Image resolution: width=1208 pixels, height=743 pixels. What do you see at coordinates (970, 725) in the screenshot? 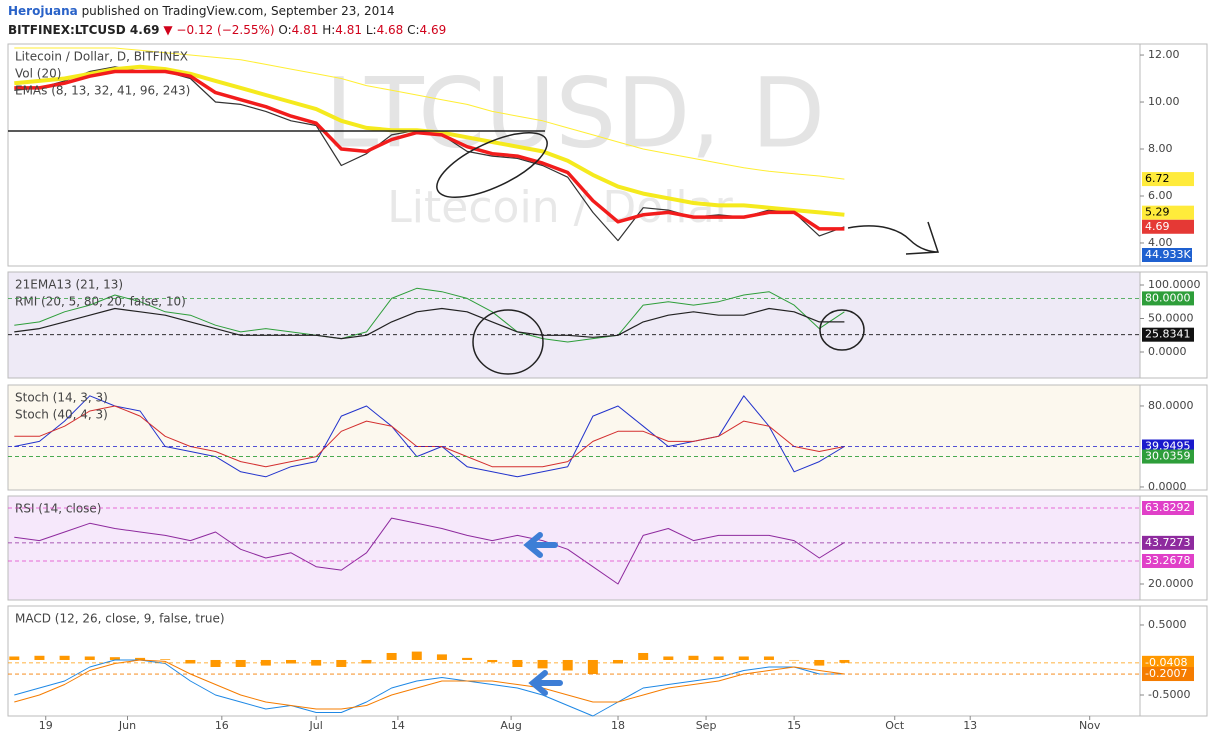
I see `x-tick-label: 13` at bounding box center [970, 725].